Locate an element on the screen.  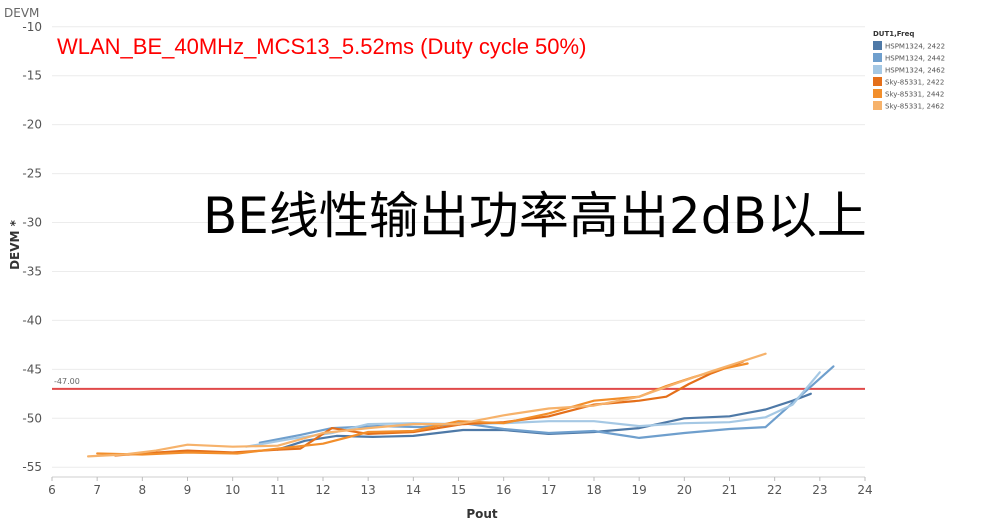
x-tick-label: 6 is located at coordinates (52, 490).